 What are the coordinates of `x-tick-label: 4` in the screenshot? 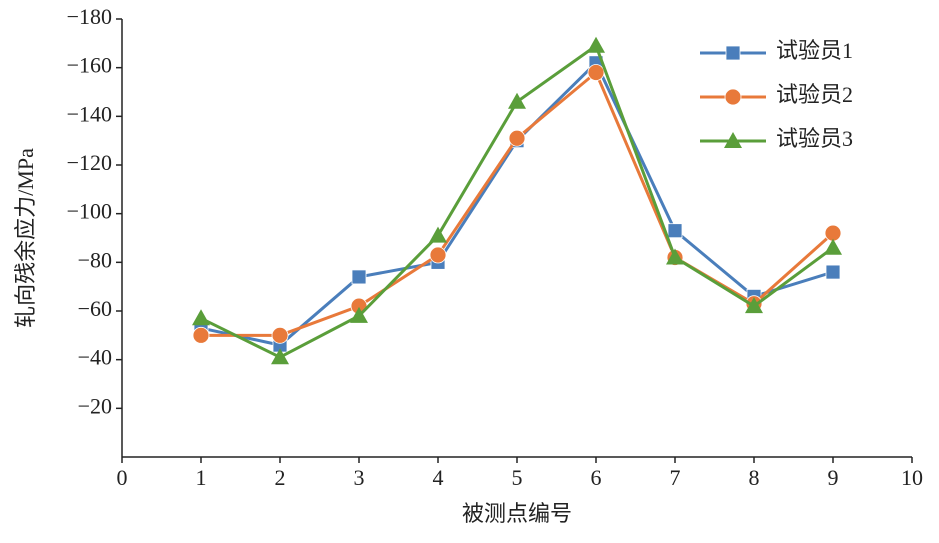 It's located at (438, 477).